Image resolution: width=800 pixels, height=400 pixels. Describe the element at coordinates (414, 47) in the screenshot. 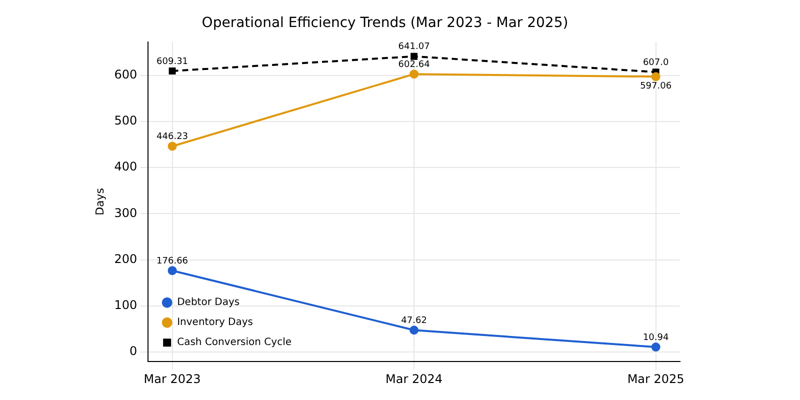

I see `data-label: 641.07` at that location.